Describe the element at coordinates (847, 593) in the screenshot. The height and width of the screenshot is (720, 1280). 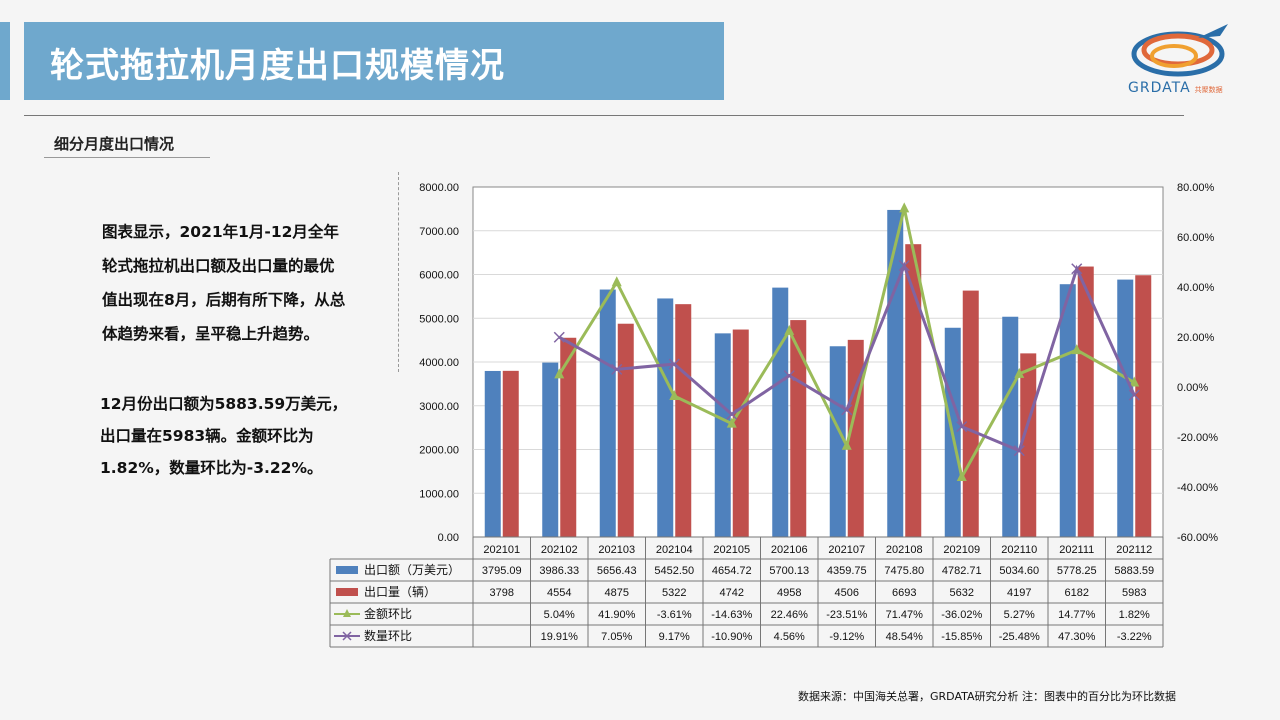
I see `data-label: 4506` at that location.